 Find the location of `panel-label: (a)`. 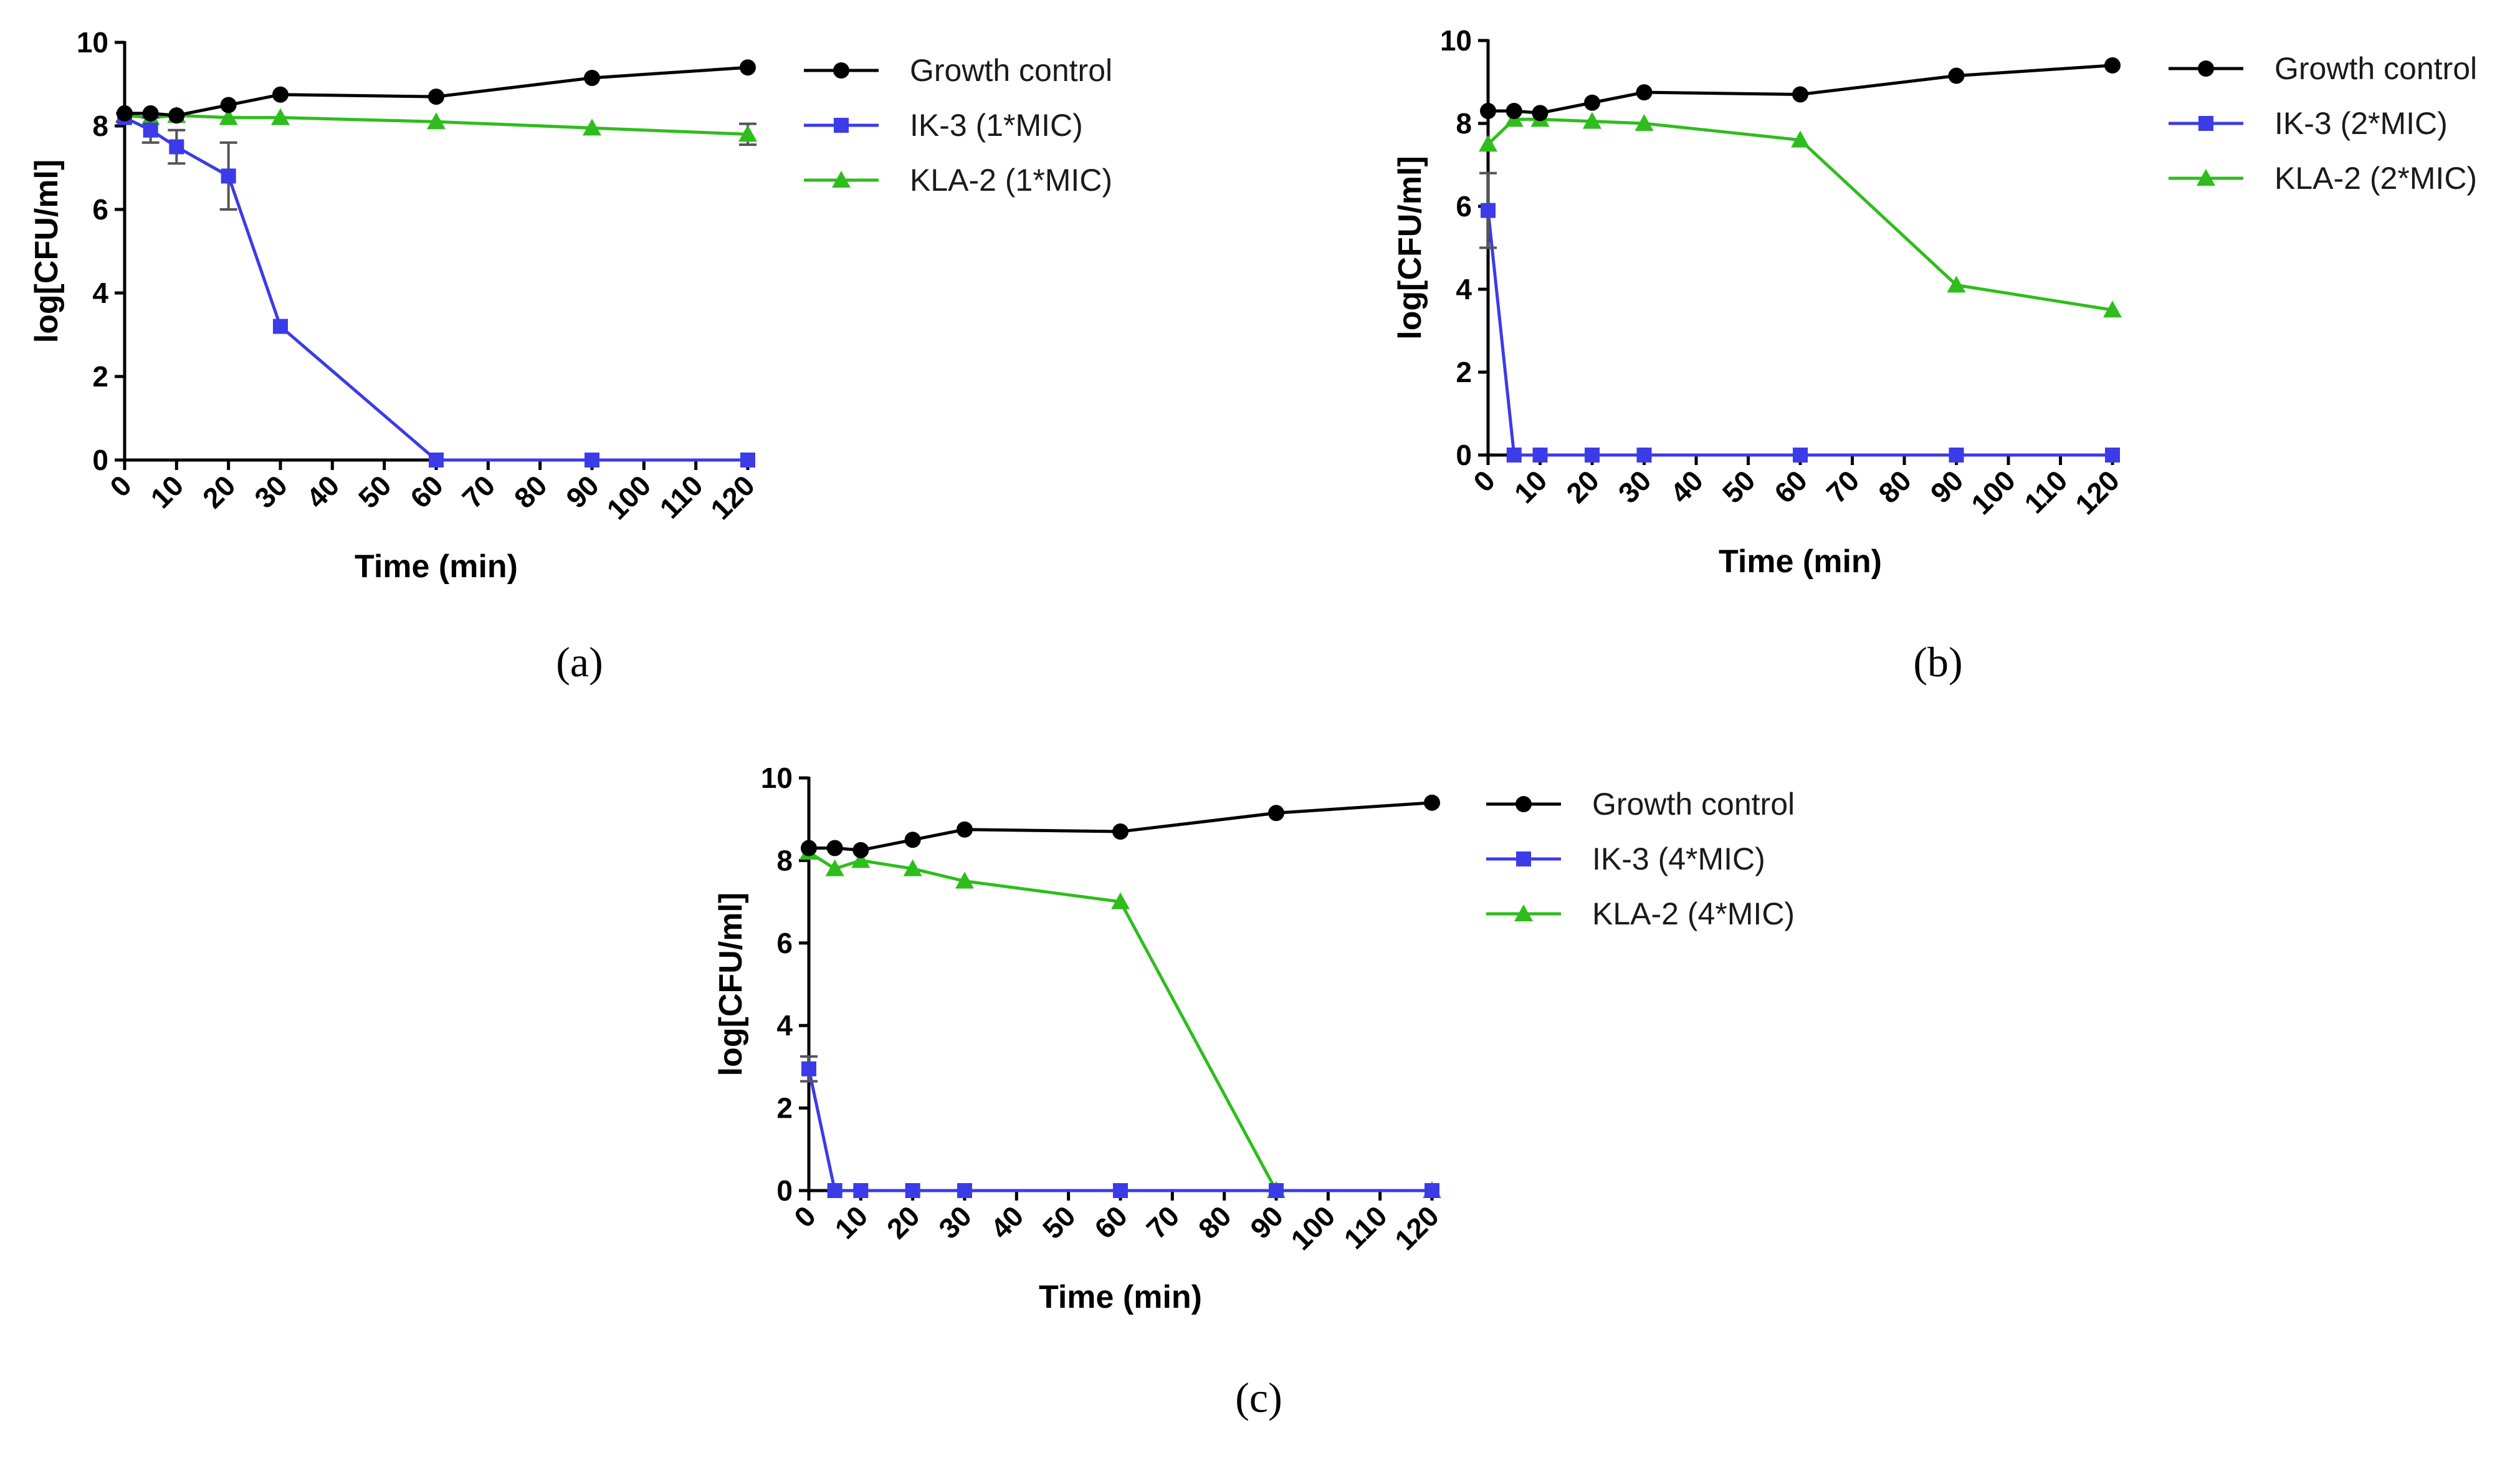

panel-label: (a) is located at coordinates (579, 662).